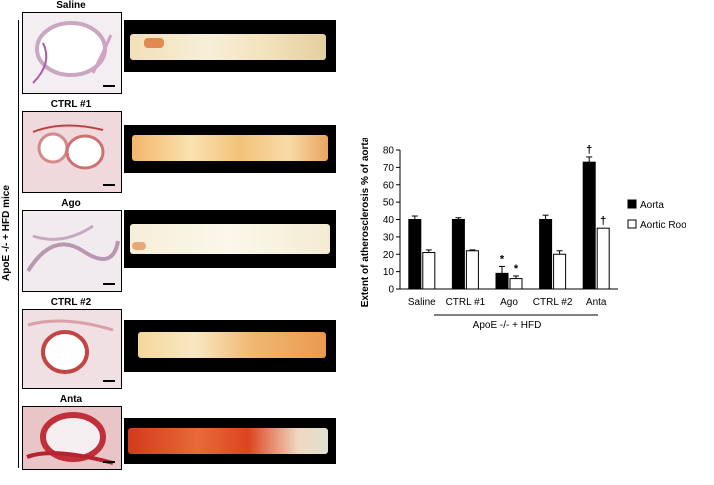 The image size is (714, 485). Describe the element at coordinates (72, 349) in the screenshot. I see `histology-image-ctrl2` at that location.